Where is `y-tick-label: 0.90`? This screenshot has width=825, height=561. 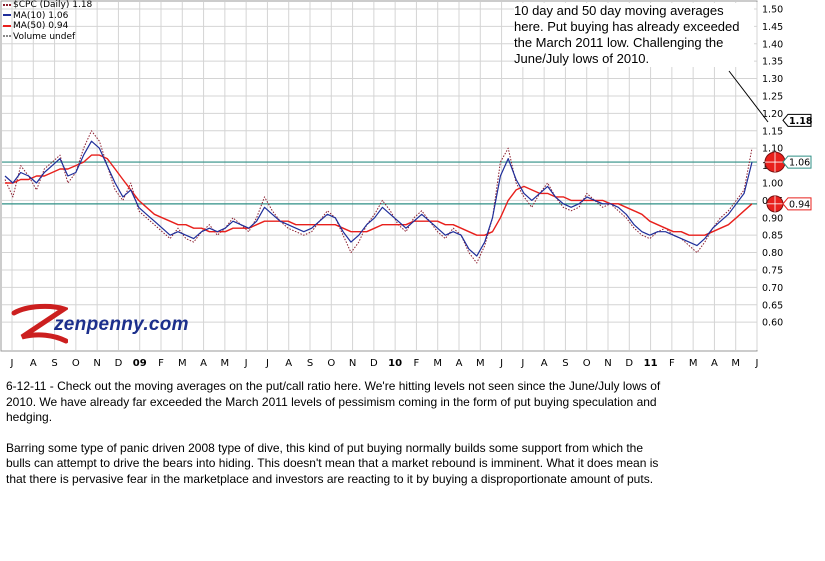
y-tick-label: 0.90 is located at coordinates (772, 218).